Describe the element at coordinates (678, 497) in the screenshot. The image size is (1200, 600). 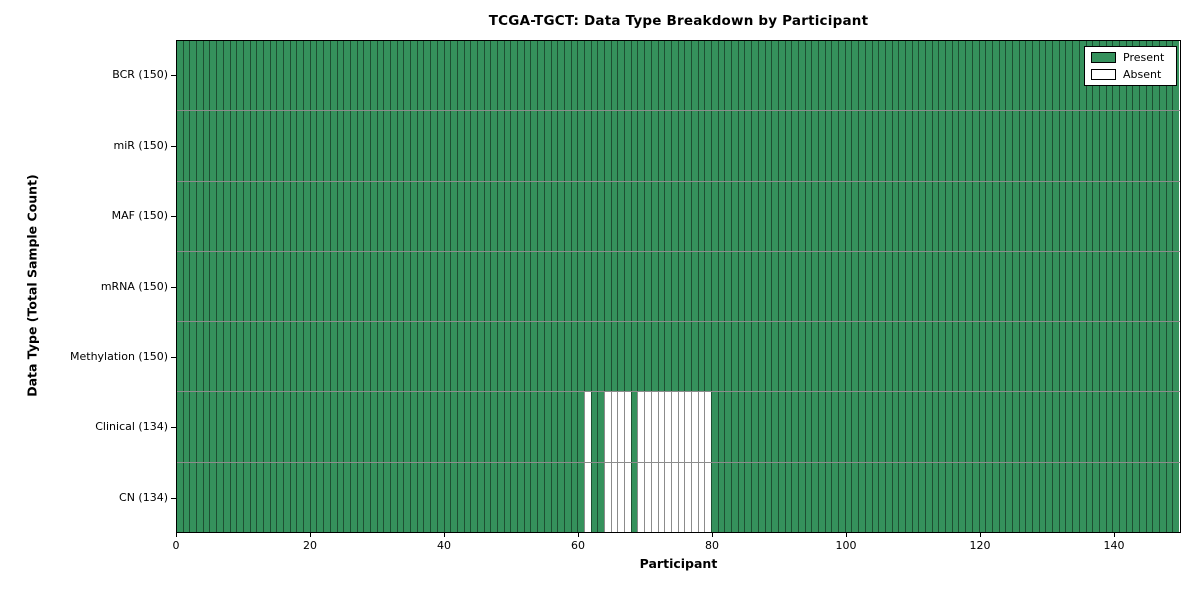
I see `heatmap-row-cn` at that location.